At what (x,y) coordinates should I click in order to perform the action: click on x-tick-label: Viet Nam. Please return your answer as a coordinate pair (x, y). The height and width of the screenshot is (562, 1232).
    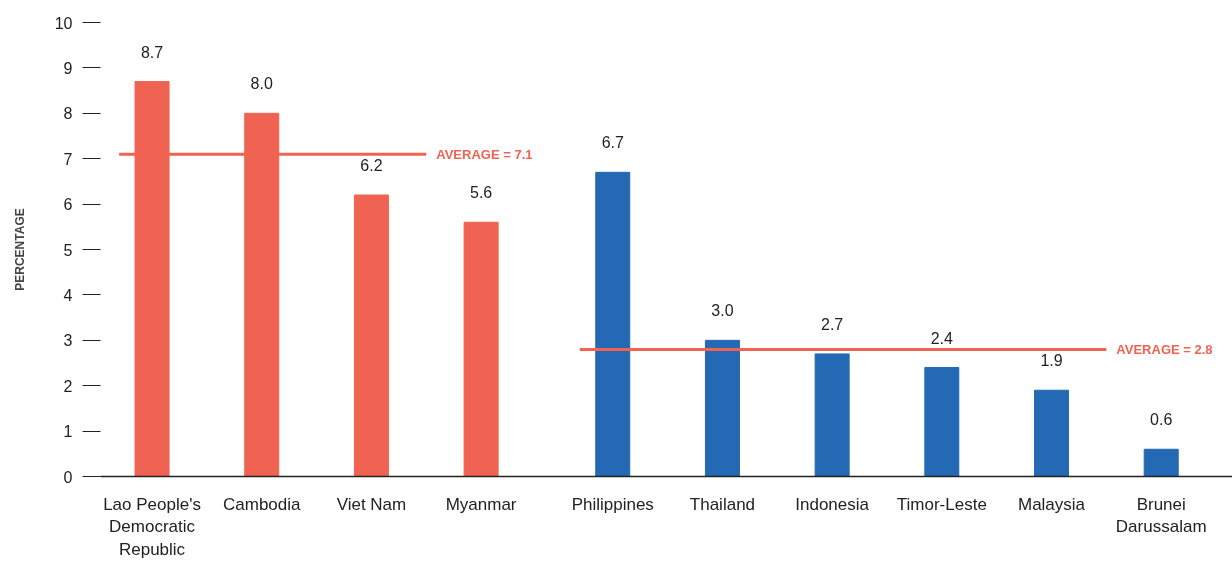
    Looking at the image, I should click on (371, 504).